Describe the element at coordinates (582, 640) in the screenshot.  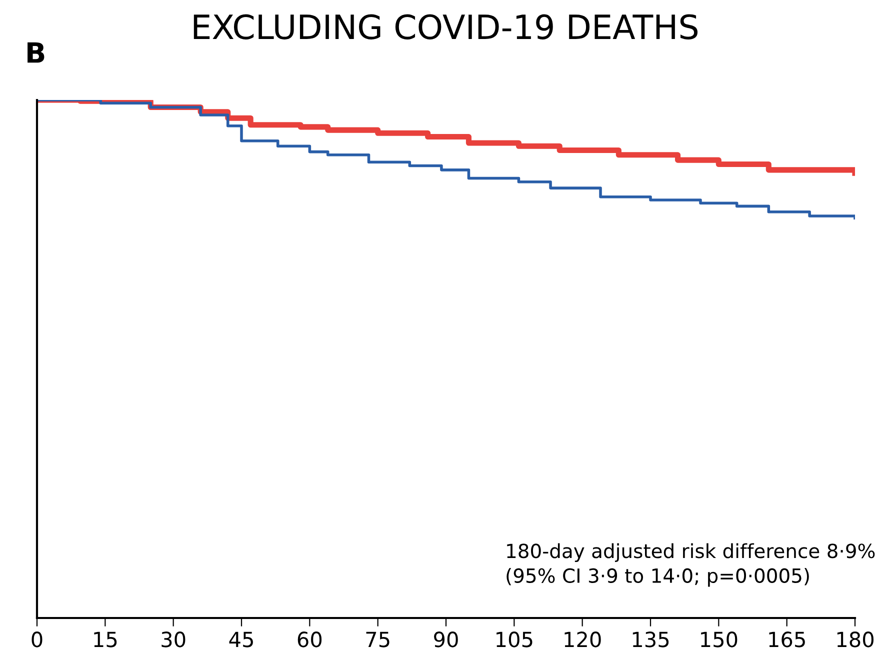
I see `x-tick-label: 120` at that location.